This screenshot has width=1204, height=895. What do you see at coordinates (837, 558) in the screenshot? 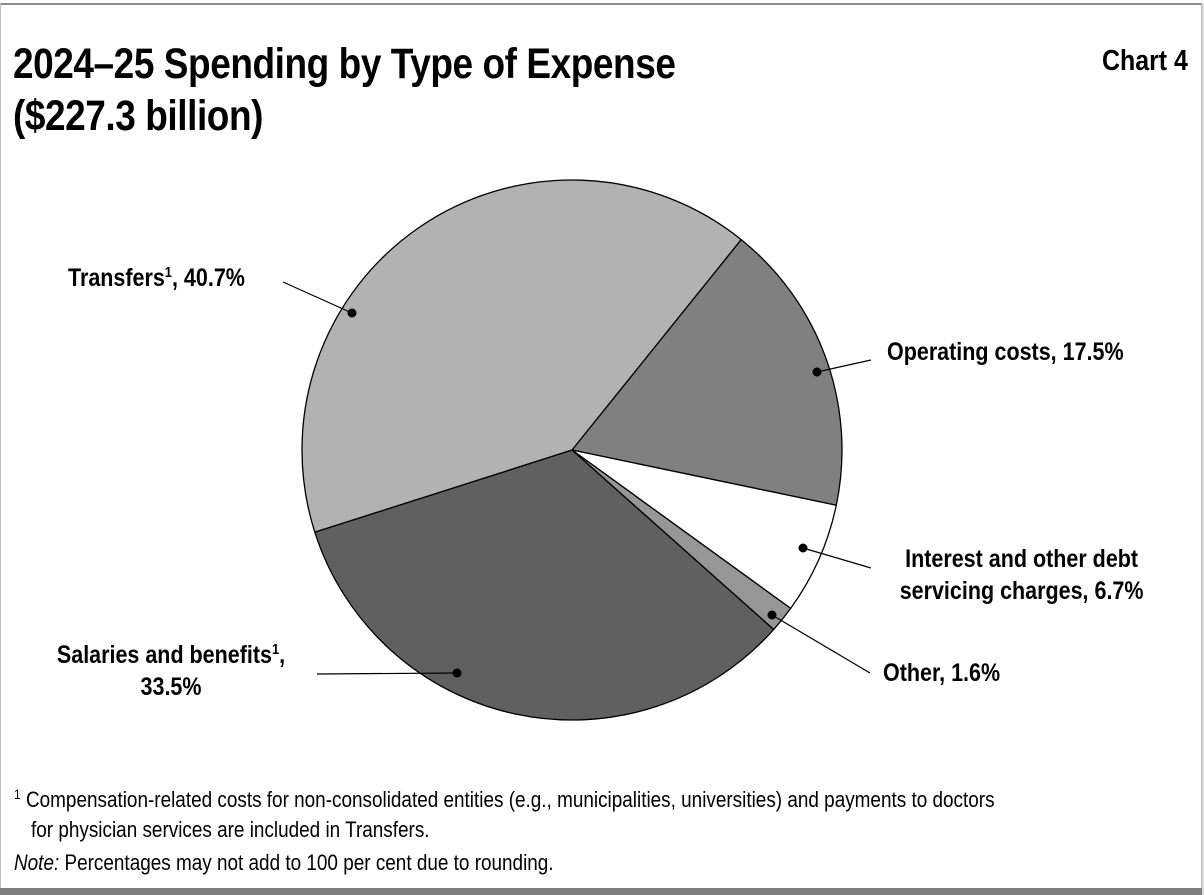
I see `leader-line-interest` at bounding box center [837, 558].